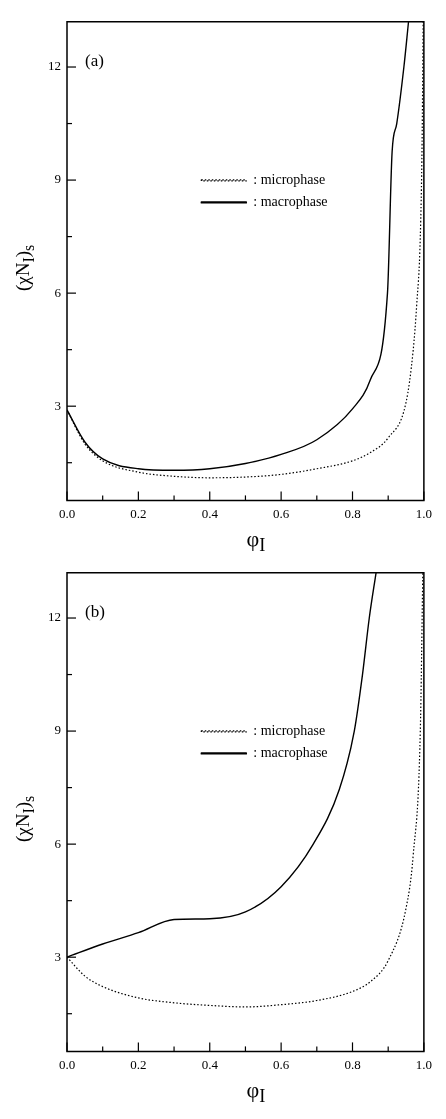 The height and width of the screenshot is (1119, 446). Describe the element at coordinates (94, 61) in the screenshot. I see `annotation: (a)` at that location.